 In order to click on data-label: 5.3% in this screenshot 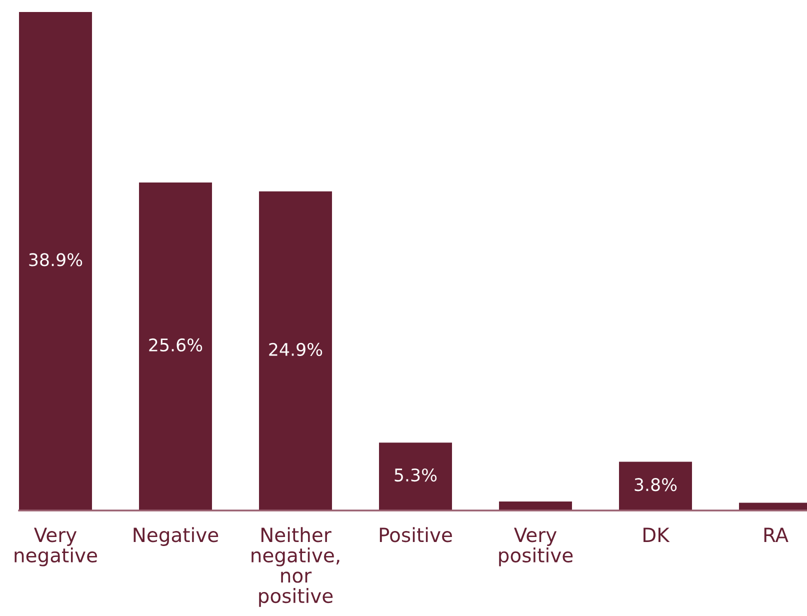, I will do `click(415, 475)`.